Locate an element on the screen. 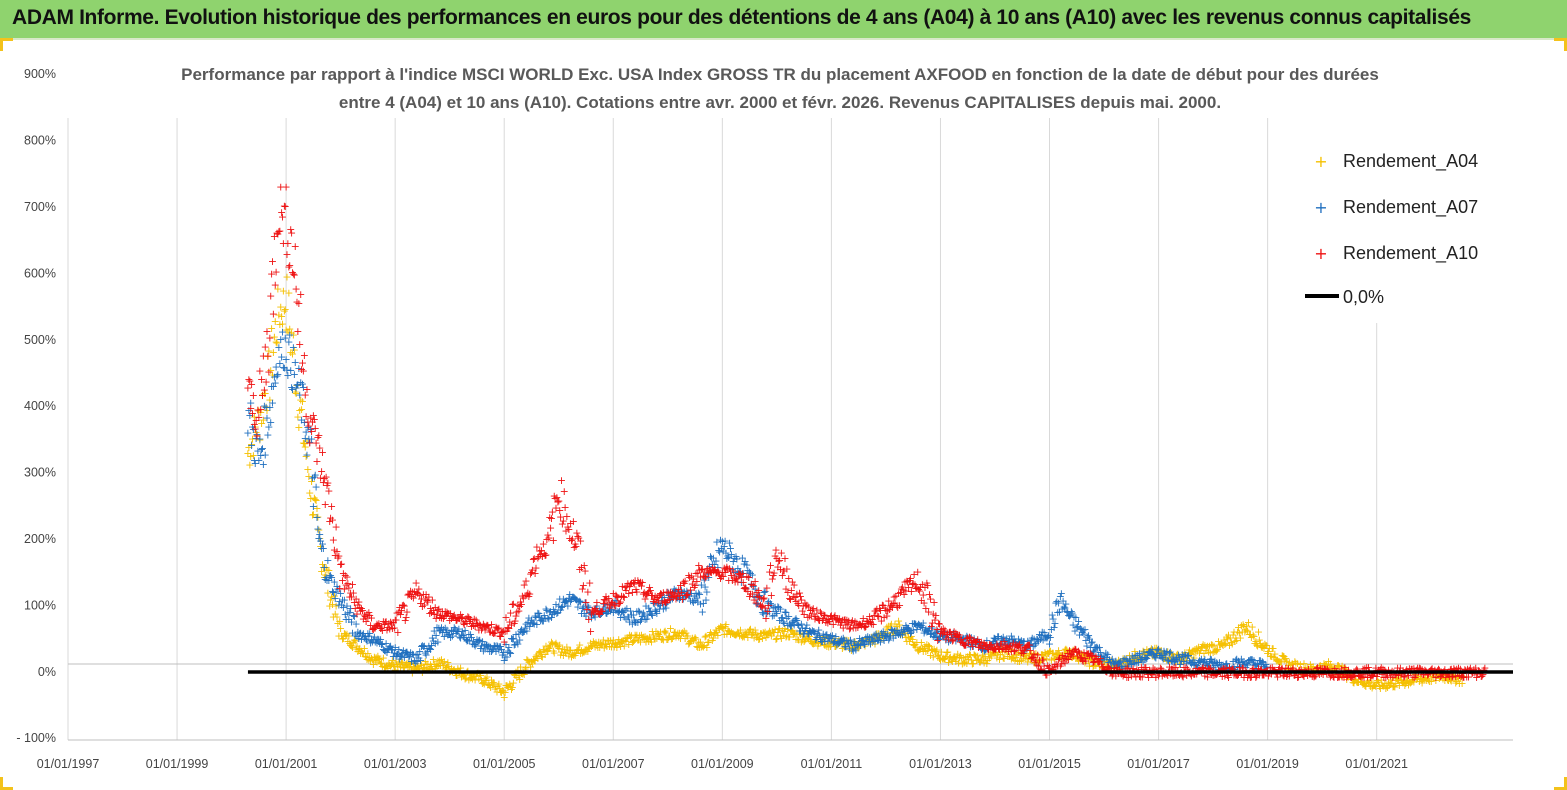 This screenshot has width=1567, height=790. legend-box is located at coordinates (1394, 220).